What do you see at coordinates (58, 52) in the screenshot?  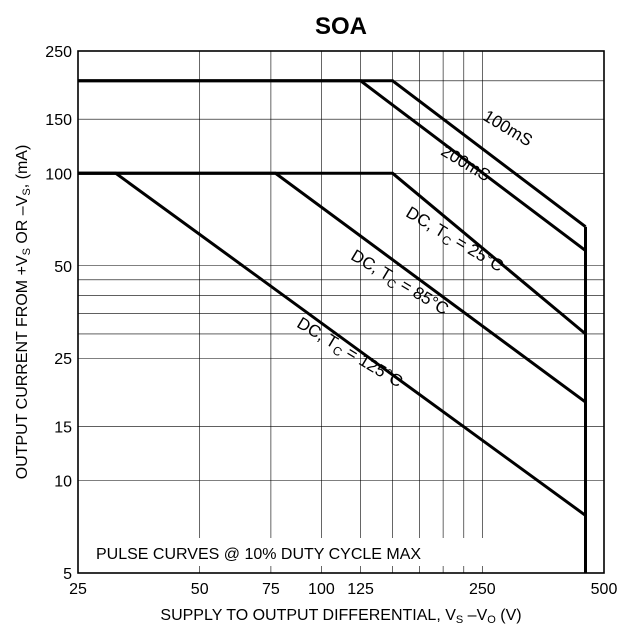 I see `y-tick-label: 250` at bounding box center [58, 52].